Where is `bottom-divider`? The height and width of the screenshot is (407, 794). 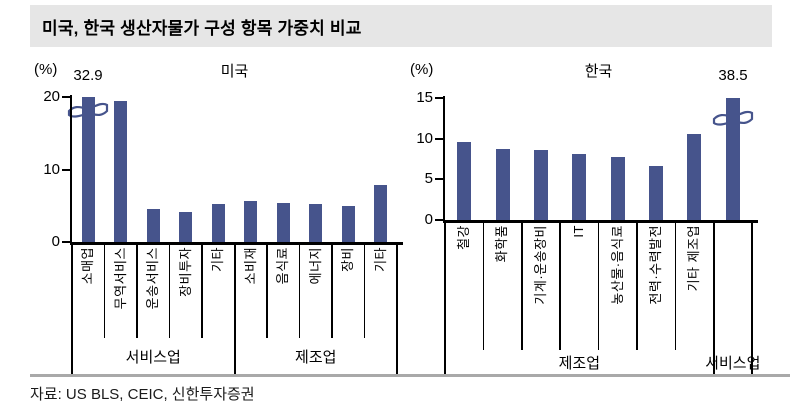 bottom-divider is located at coordinates (410, 375).